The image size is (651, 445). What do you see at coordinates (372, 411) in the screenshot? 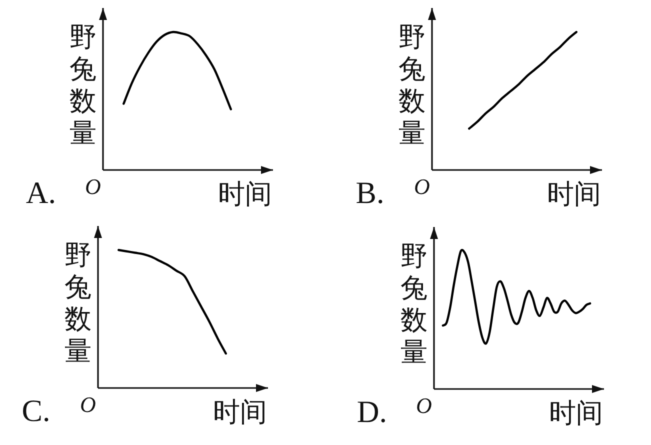
I see `title: D.` at bounding box center [372, 411].